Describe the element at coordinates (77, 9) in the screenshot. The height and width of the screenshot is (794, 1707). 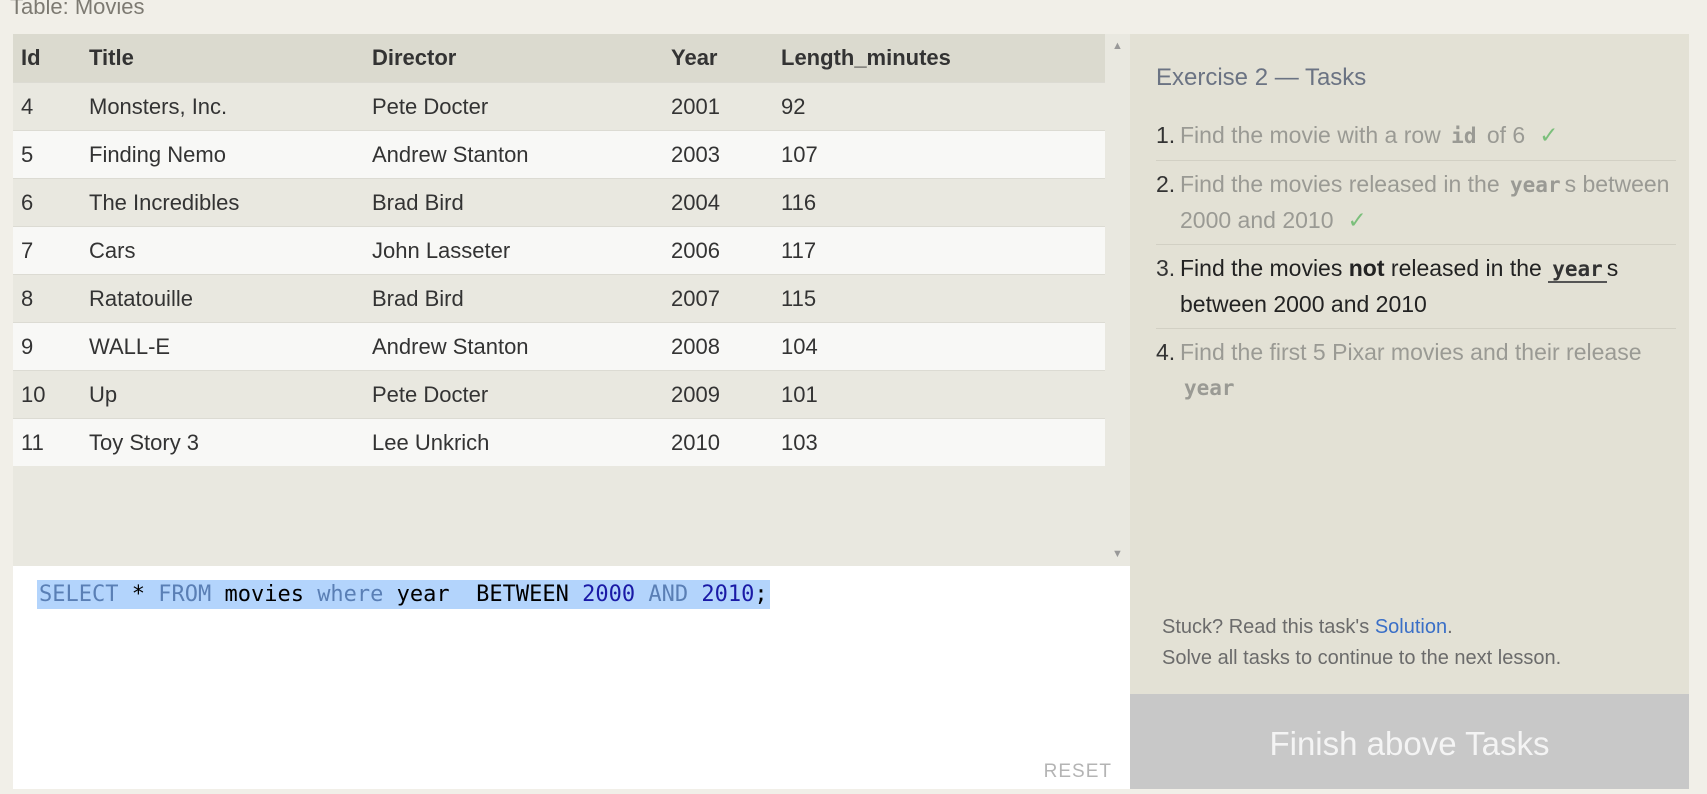
I see `table-label: Table: Movies` at that location.